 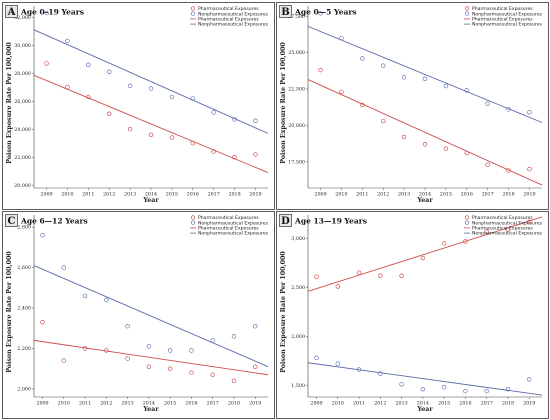 What do you see at coordinates (22, 186) in the screenshot?
I see `y-tick-label-a: 20,000` at bounding box center [22, 186].